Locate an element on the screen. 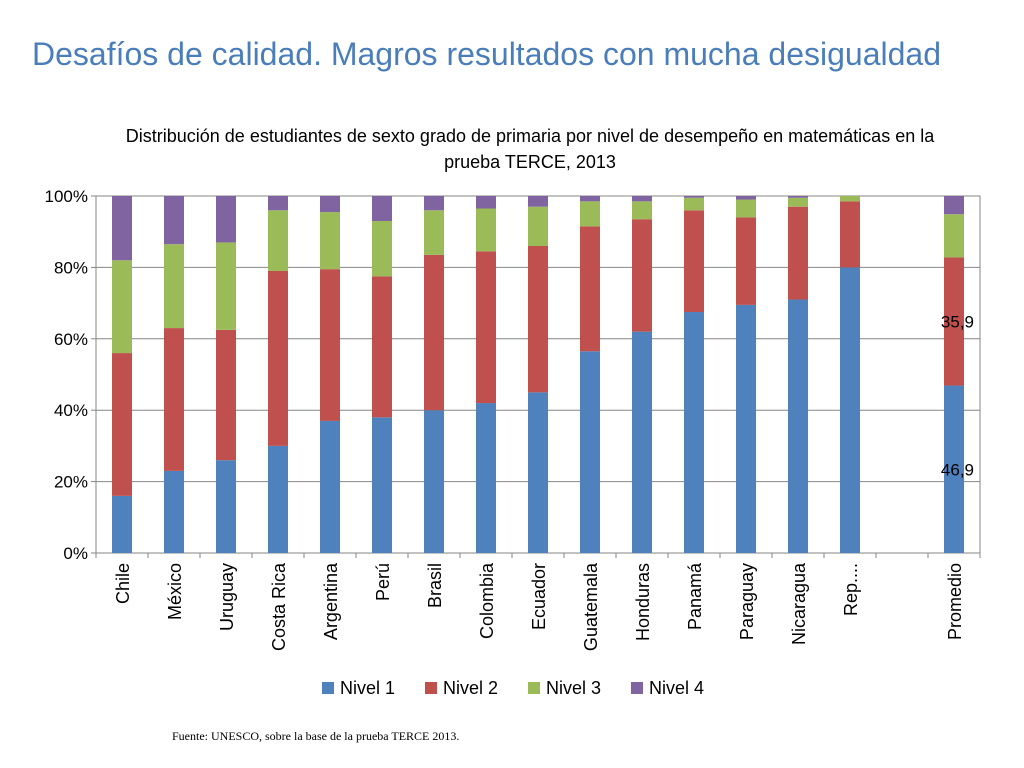 Image resolution: width=1024 pixels, height=768 pixels. y-tick-label: 40% is located at coordinates (71, 410).